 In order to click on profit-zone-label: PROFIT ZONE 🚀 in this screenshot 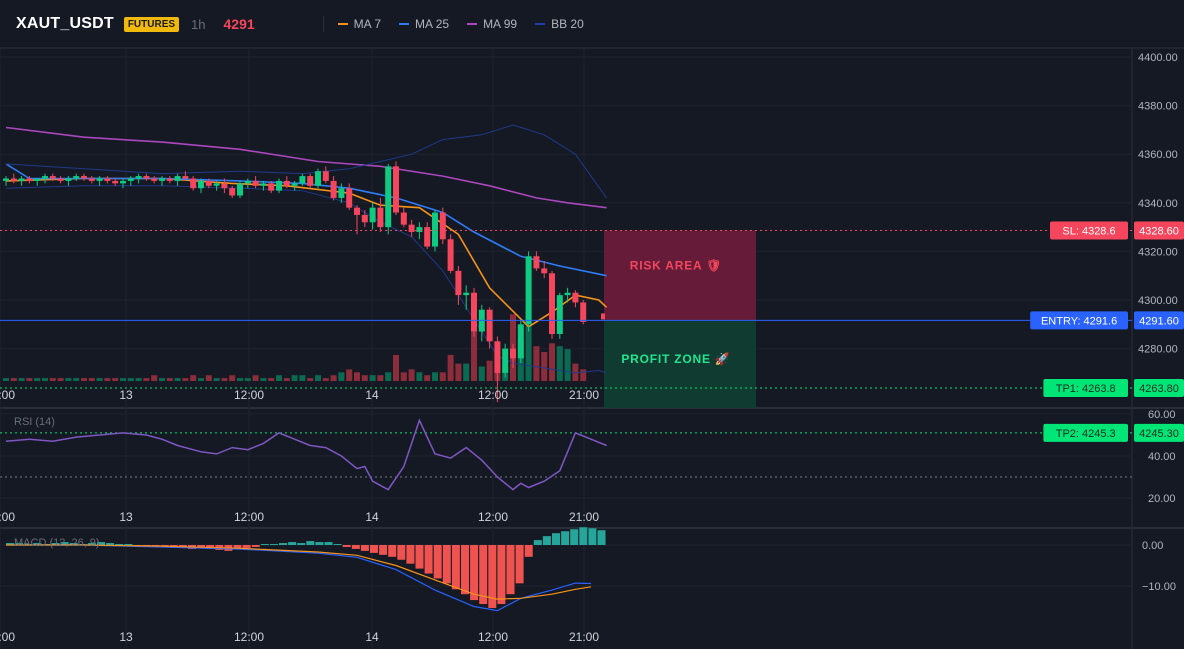, I will do `click(675, 359)`.